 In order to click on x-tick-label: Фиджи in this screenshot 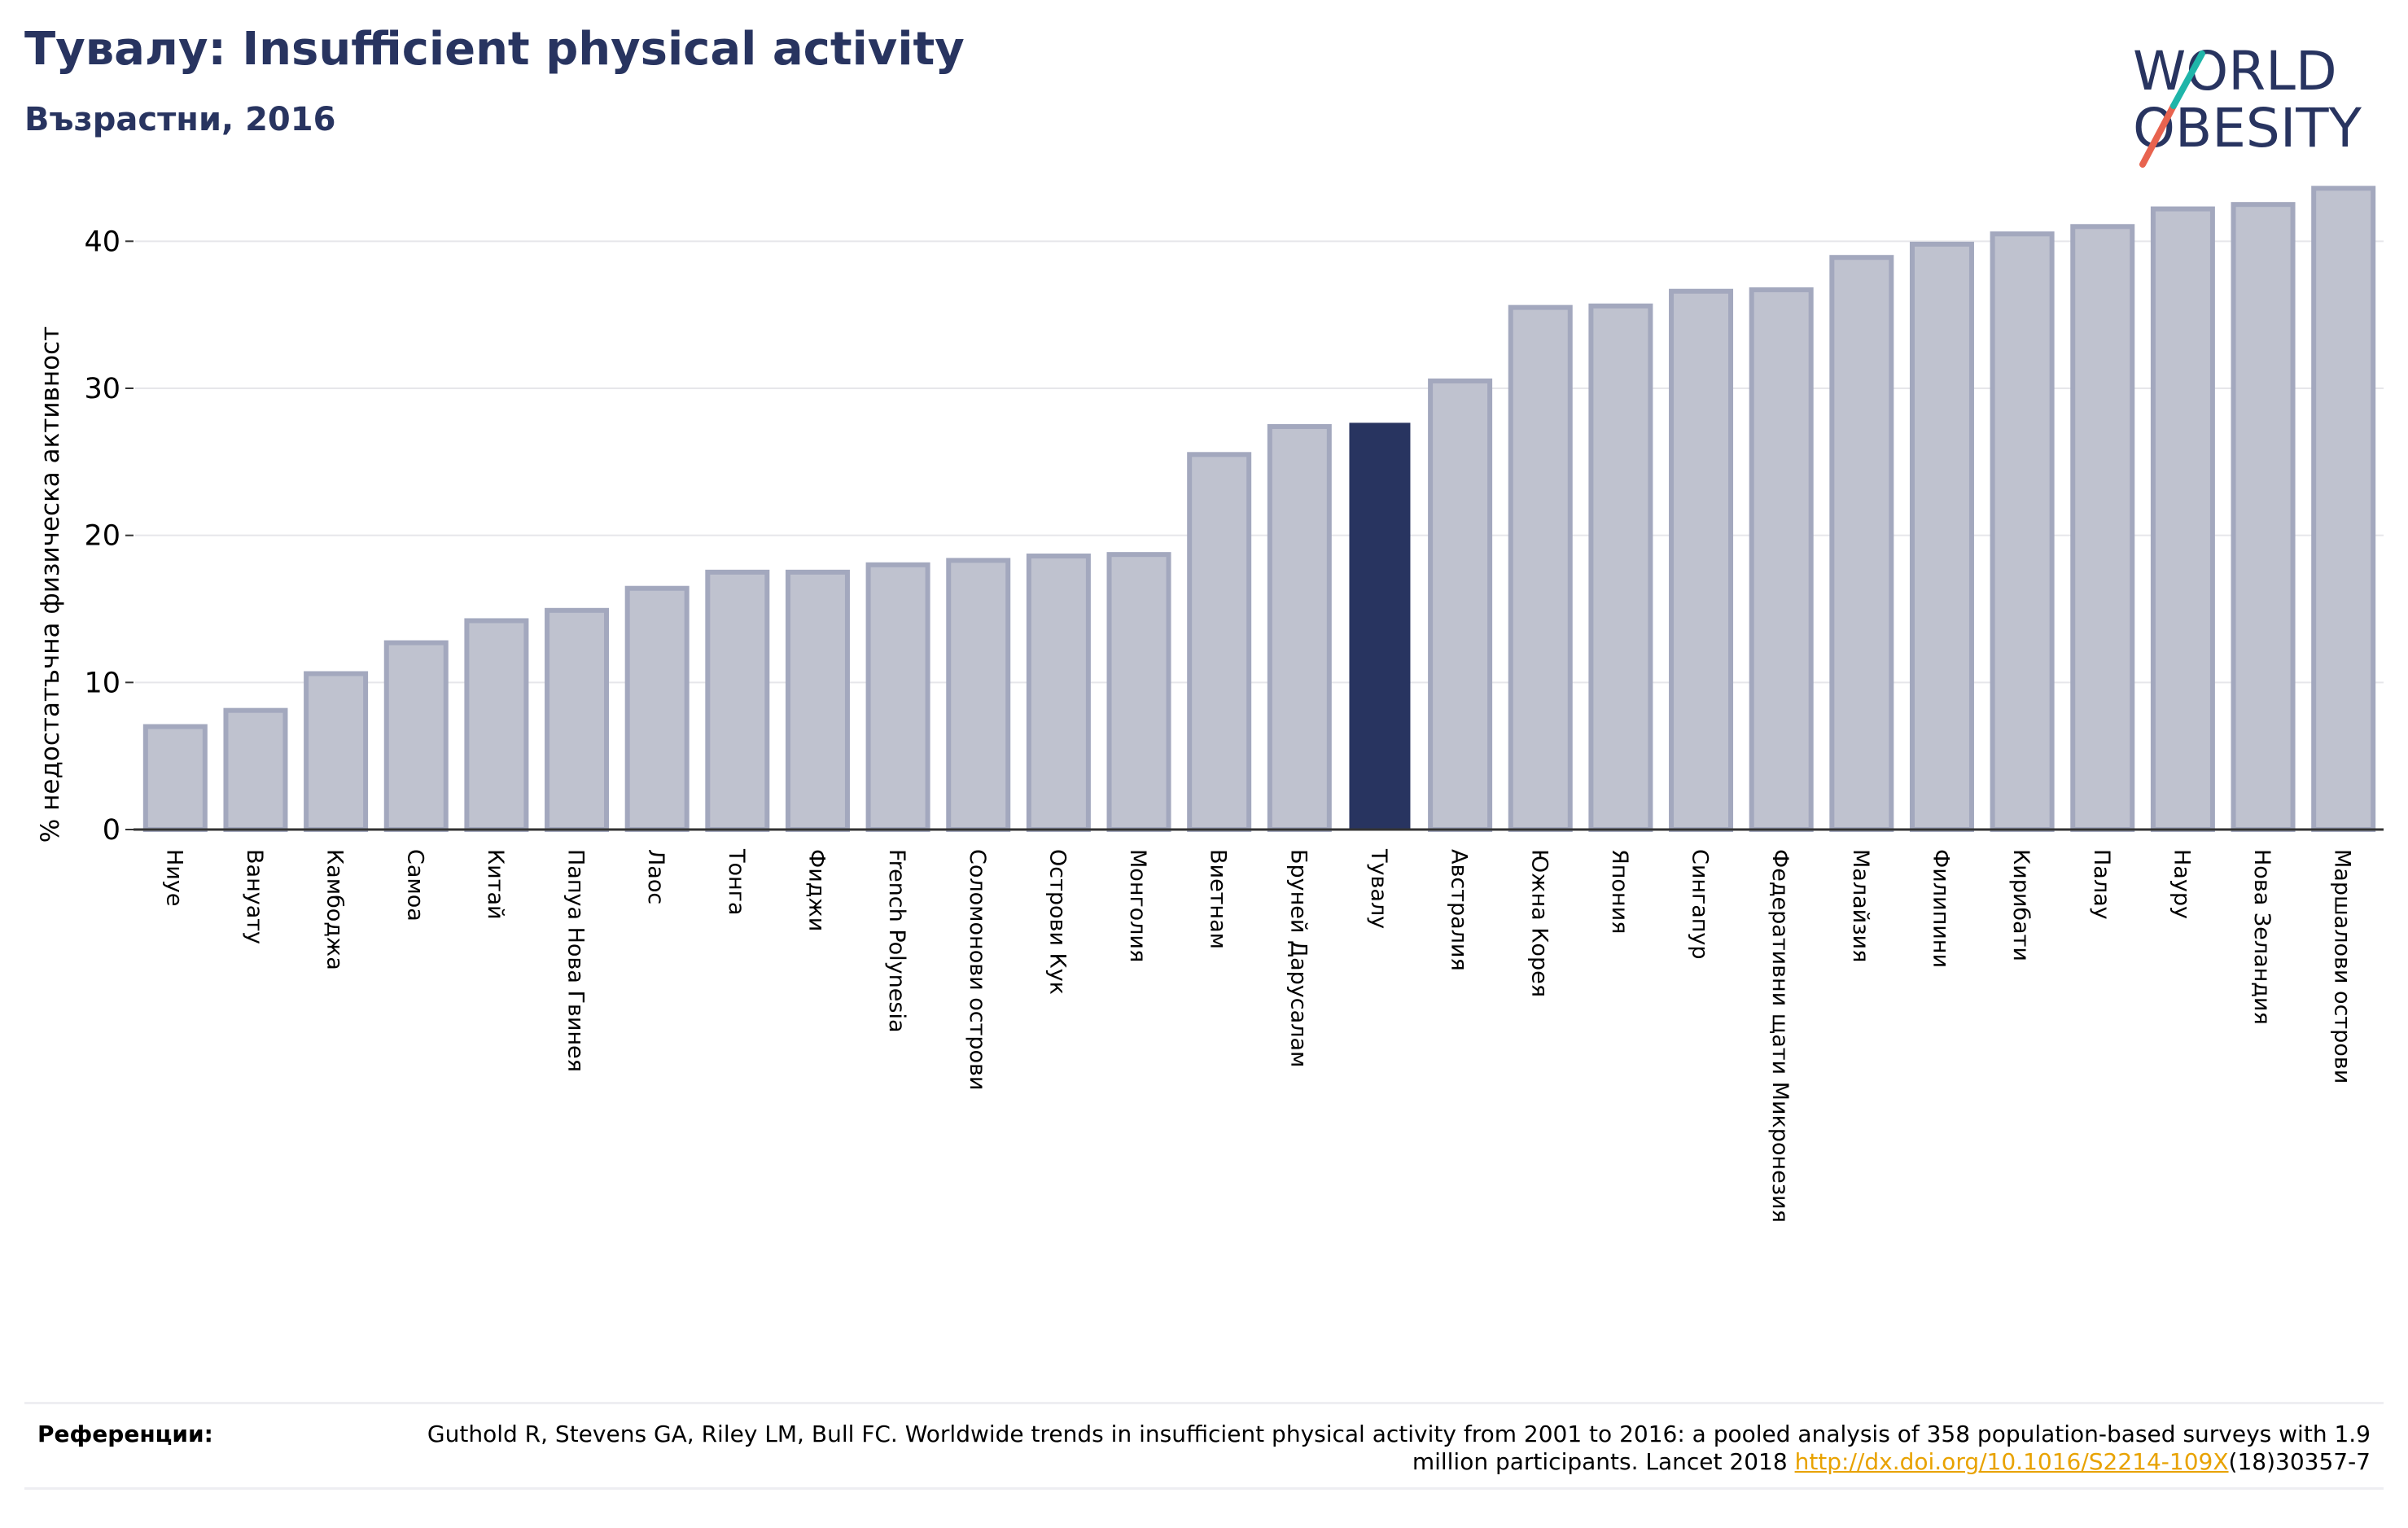, I will do `click(816, 890)`.